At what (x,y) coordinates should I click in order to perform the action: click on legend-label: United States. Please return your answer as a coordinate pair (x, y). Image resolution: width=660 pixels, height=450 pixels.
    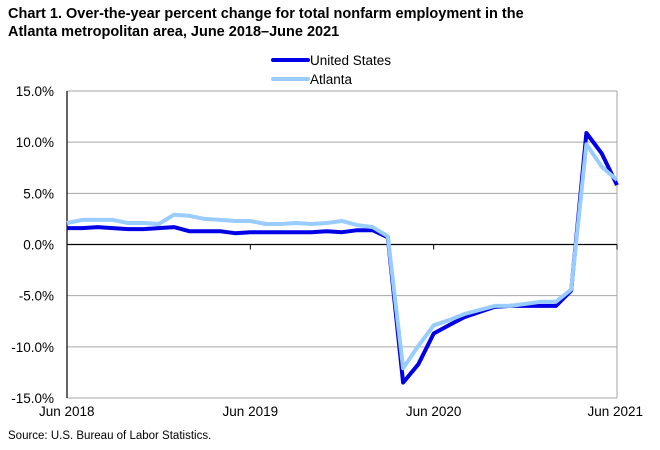
    Looking at the image, I should click on (350, 60).